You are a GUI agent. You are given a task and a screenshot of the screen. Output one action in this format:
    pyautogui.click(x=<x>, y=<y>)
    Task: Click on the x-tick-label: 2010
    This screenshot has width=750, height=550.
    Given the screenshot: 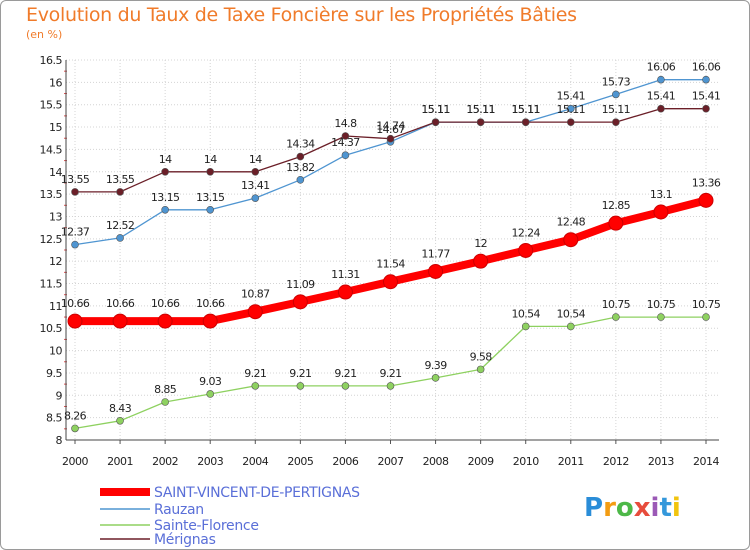 What is the action you would take?
    pyautogui.click(x=526, y=461)
    